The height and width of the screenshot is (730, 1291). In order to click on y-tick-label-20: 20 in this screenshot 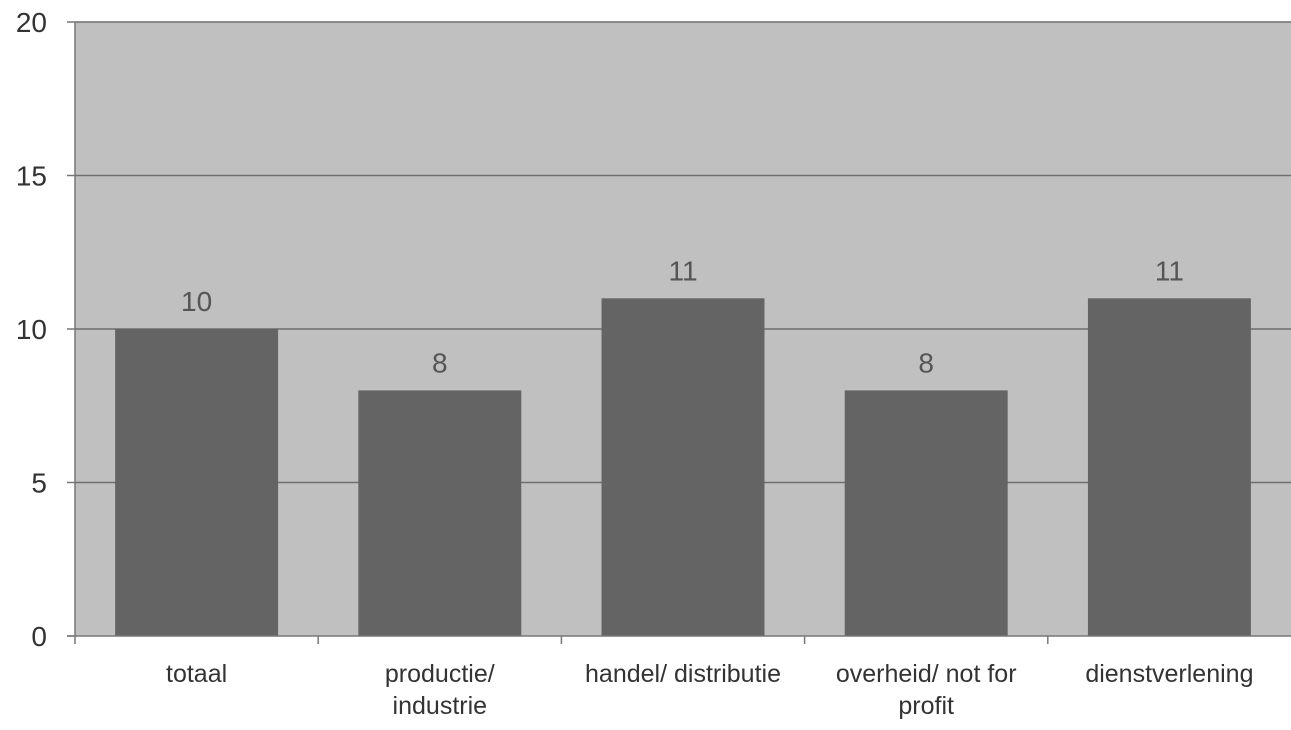, I will do `click(31, 22)`.